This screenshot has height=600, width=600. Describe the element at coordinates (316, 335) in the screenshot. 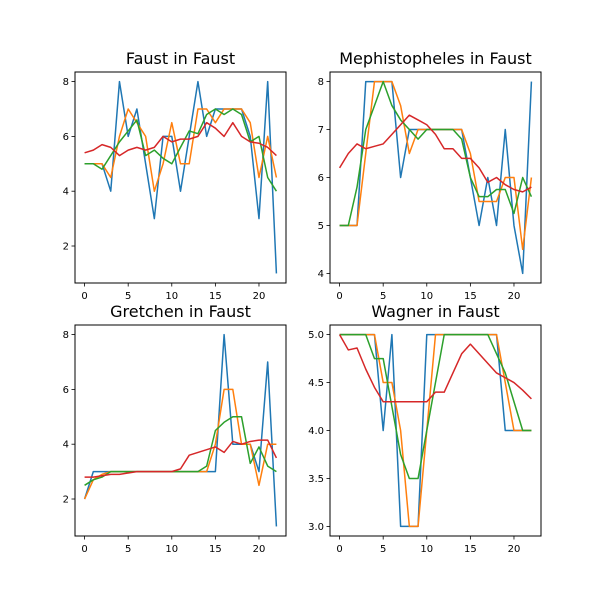

I see `y-tick-label: 5.0` at that location.